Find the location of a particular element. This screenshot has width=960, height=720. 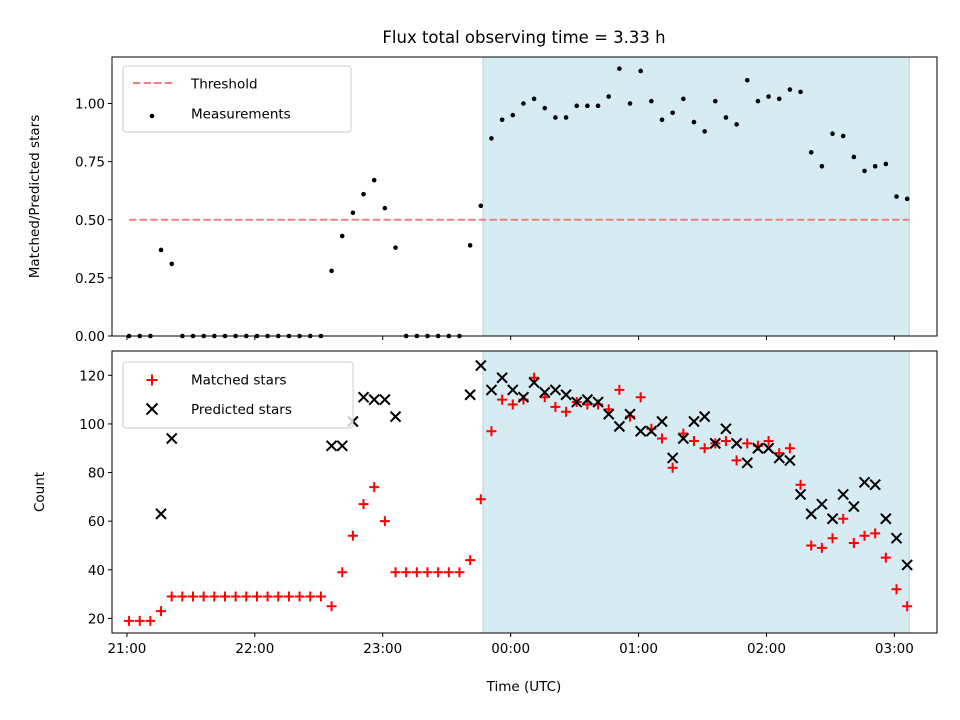

y-tick-label: 80 is located at coordinates (96, 474).